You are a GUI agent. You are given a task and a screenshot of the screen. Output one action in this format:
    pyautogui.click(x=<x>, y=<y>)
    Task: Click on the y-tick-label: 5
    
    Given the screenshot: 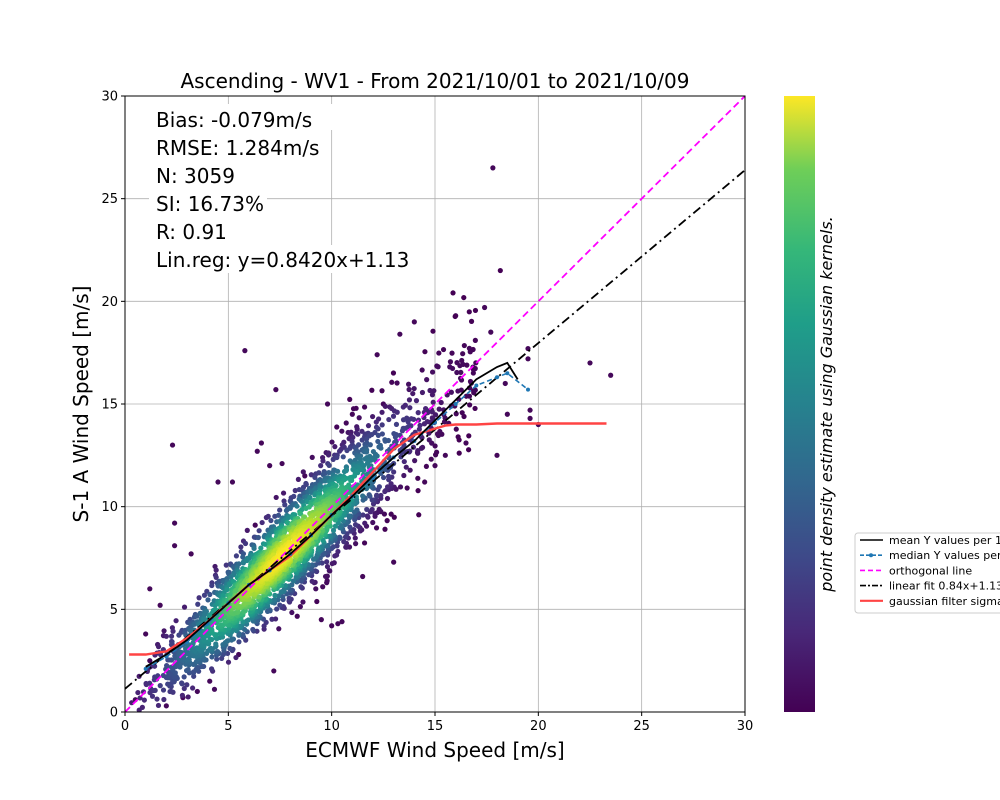 What is the action you would take?
    pyautogui.click(x=114, y=610)
    